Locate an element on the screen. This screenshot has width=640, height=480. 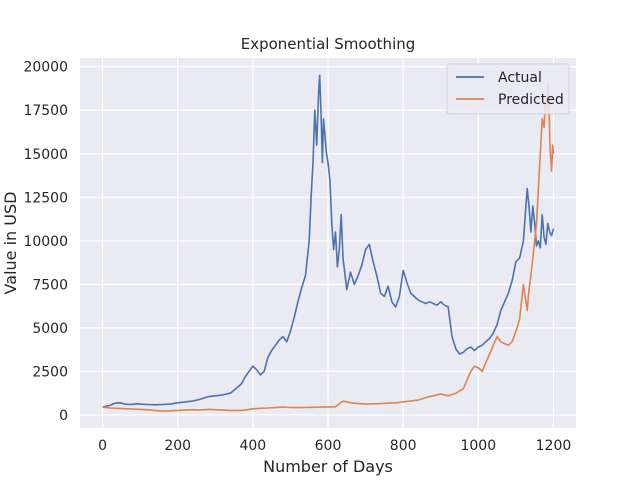
y-tick-label: 5000 is located at coordinates (50, 329).